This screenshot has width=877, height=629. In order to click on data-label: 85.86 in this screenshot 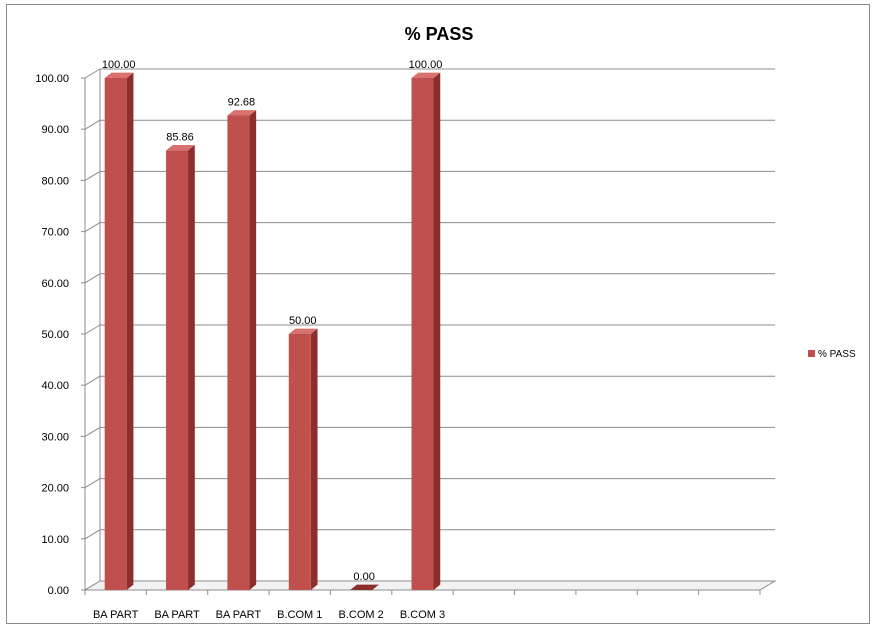, I will do `click(180, 137)`.